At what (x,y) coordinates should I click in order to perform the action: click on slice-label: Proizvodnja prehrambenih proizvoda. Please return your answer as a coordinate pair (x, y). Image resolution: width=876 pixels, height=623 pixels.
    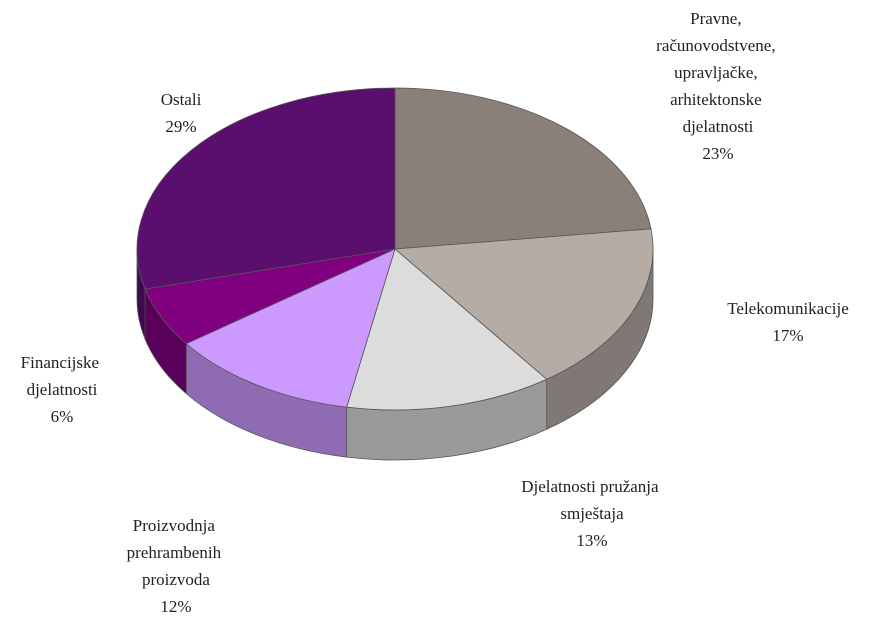
    Looking at the image, I should click on (176, 552).